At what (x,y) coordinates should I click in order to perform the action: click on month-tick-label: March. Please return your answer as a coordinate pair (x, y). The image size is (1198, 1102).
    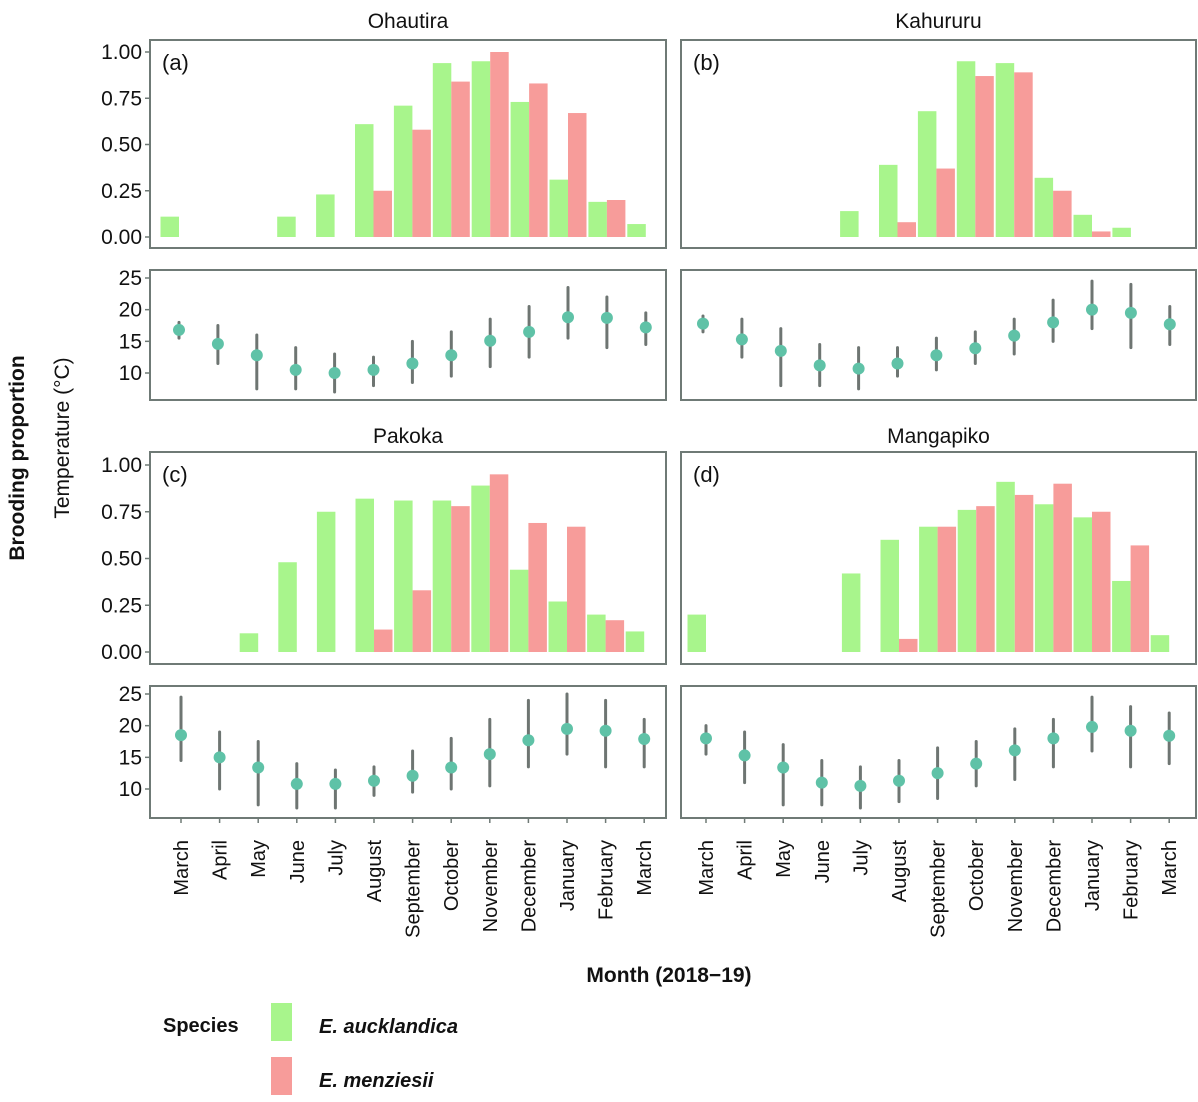
    Looking at the image, I should click on (182, 868).